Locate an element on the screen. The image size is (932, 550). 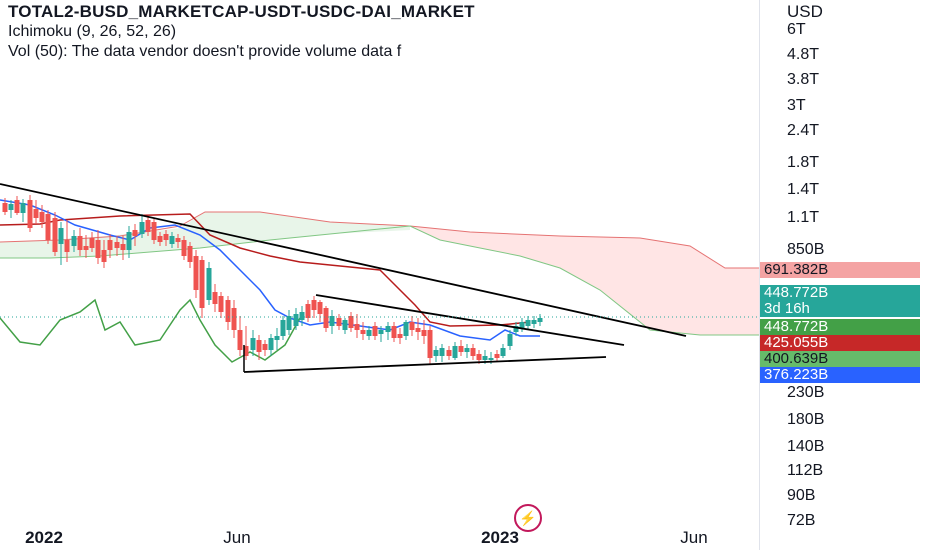
triangle-upper-line is located at coordinates (470, 320).